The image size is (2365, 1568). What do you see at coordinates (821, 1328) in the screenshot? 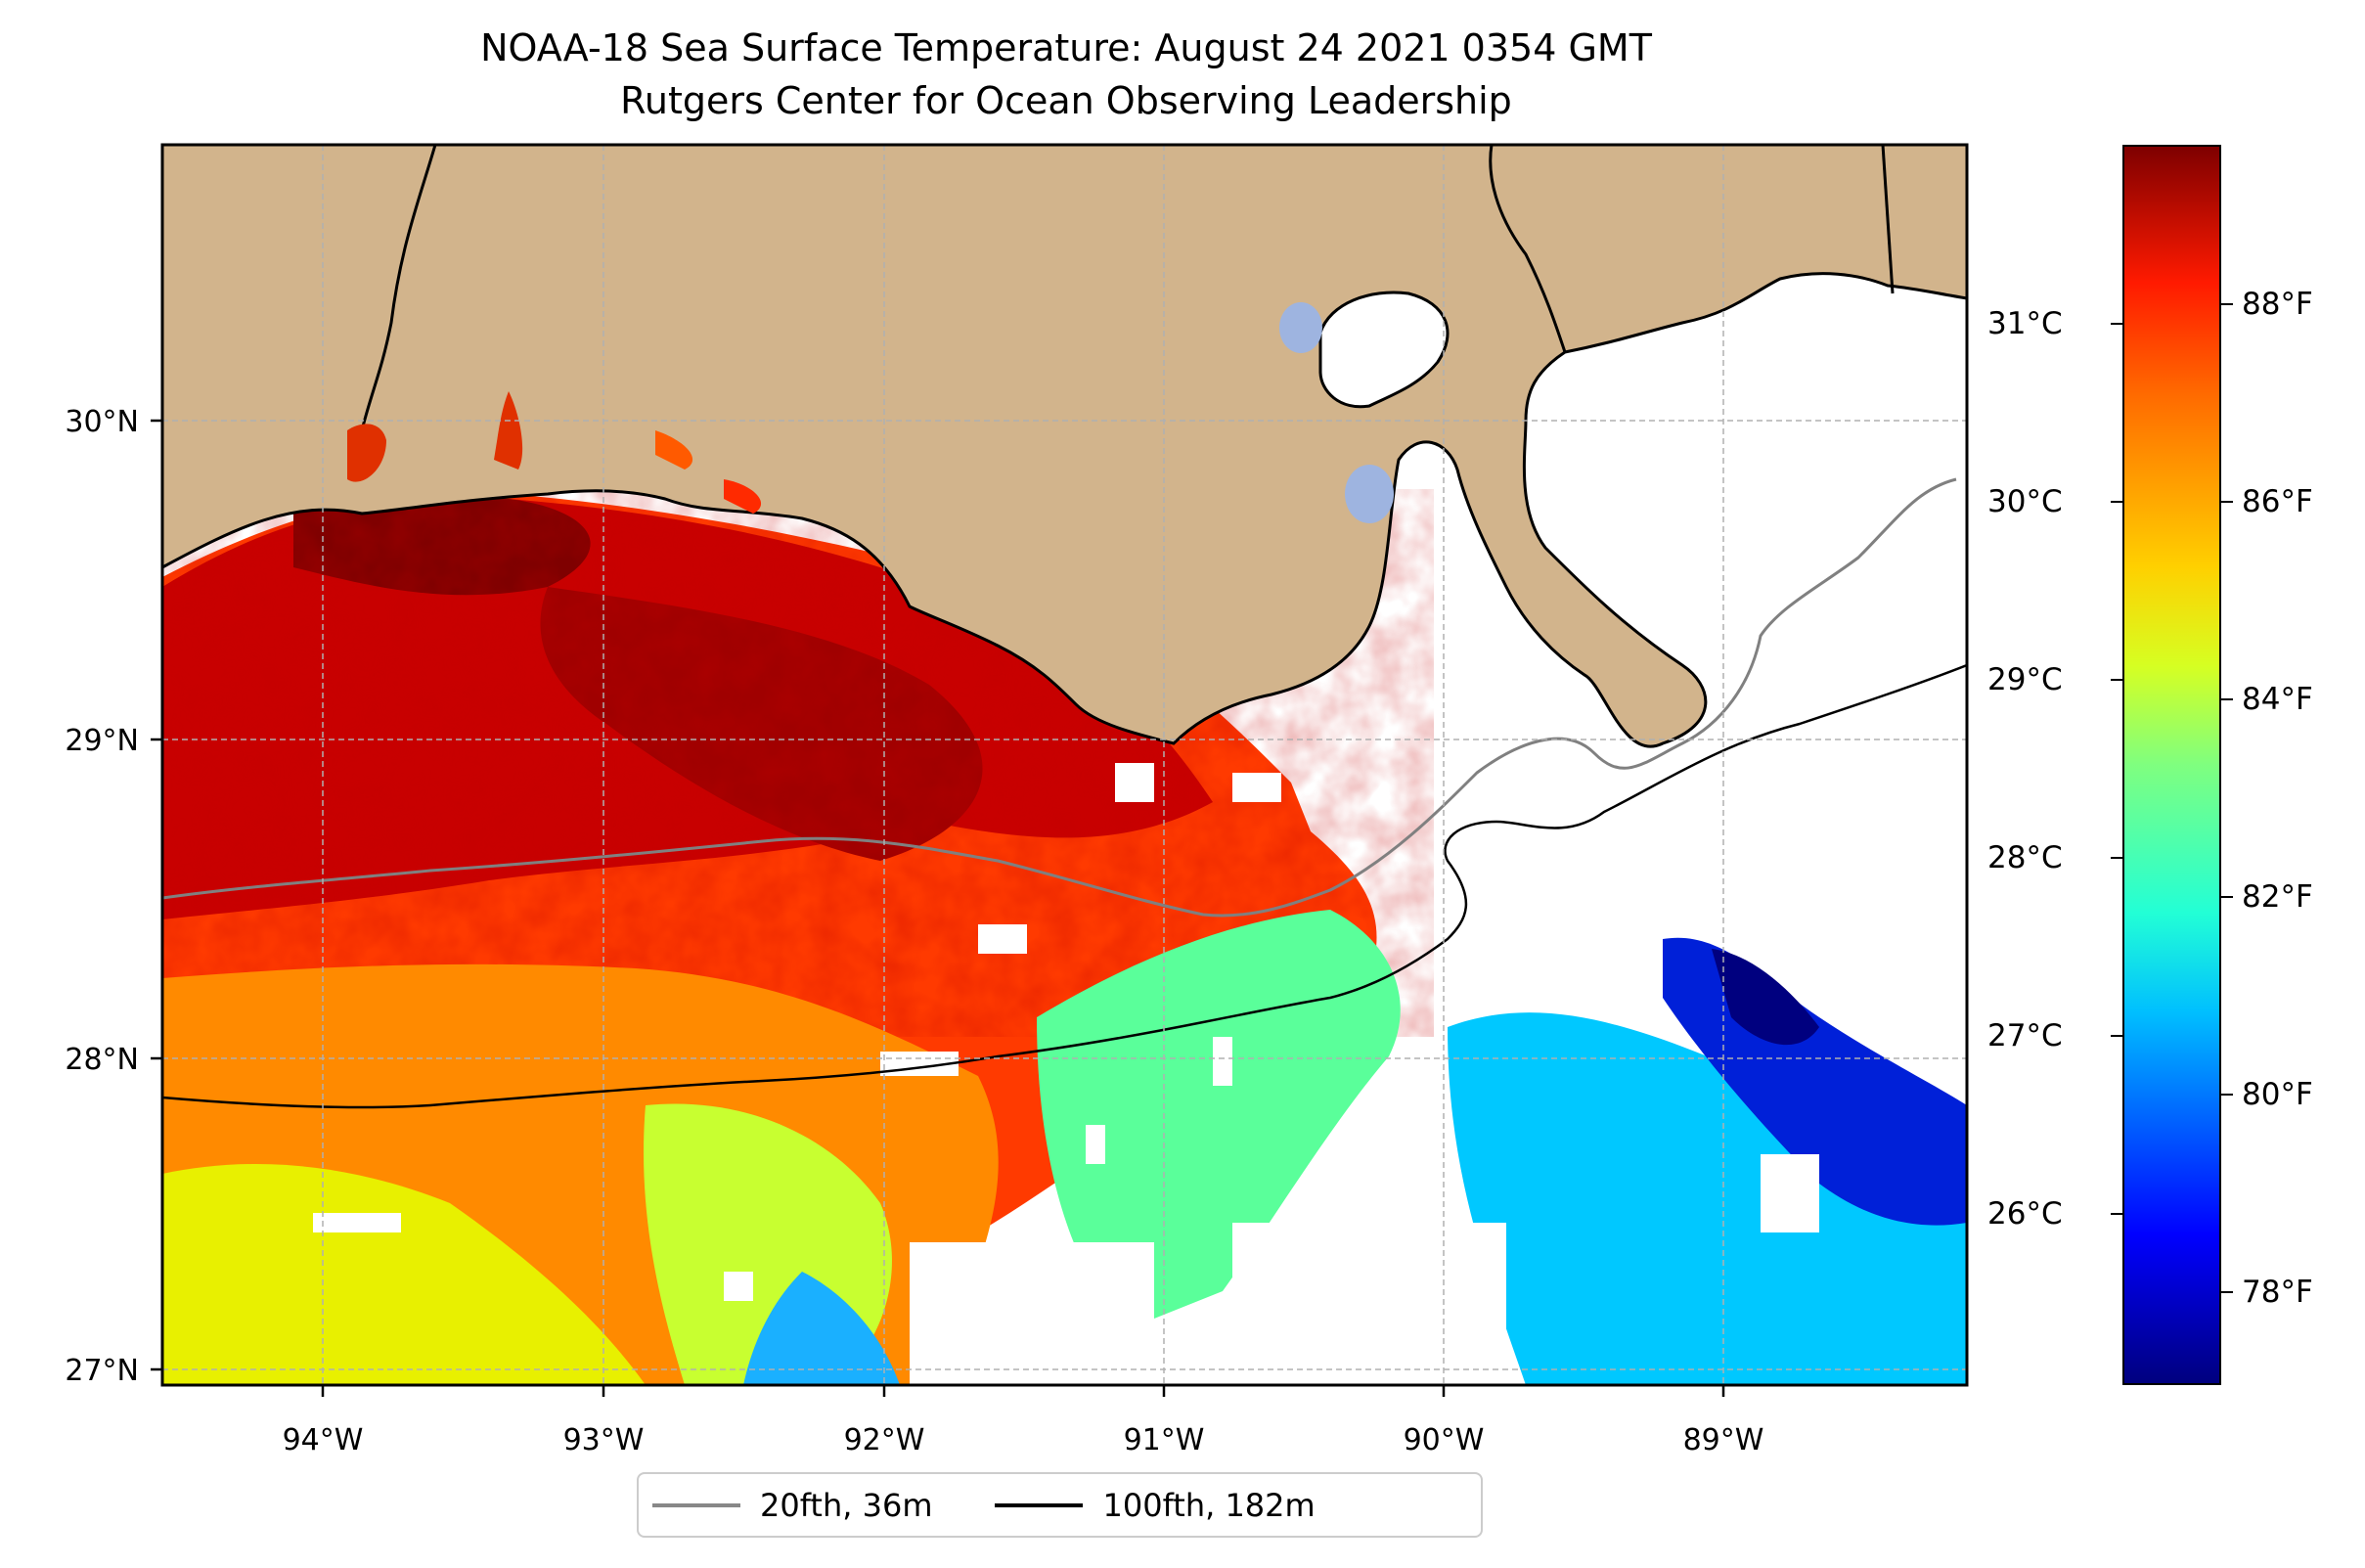
I see `sst-cyan-south` at bounding box center [821, 1328].